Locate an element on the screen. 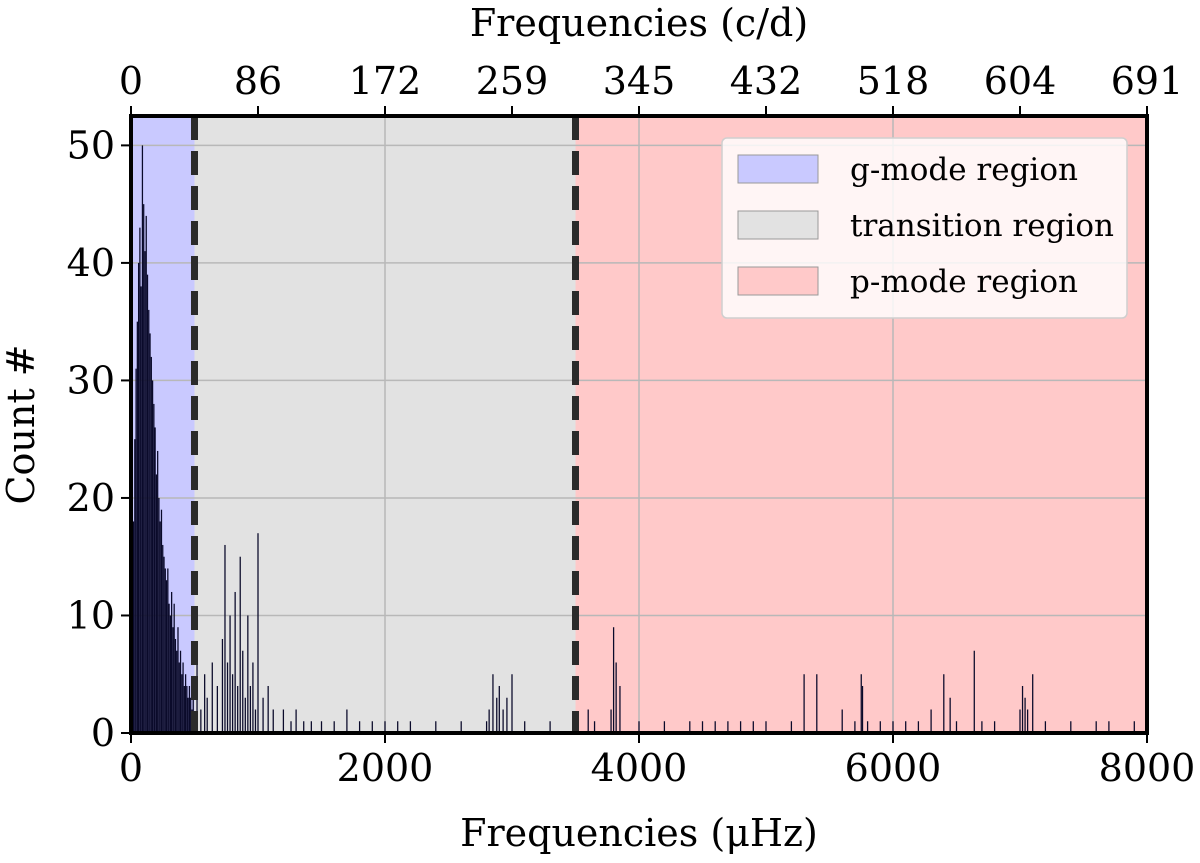  legend-box is located at coordinates (924, 228).